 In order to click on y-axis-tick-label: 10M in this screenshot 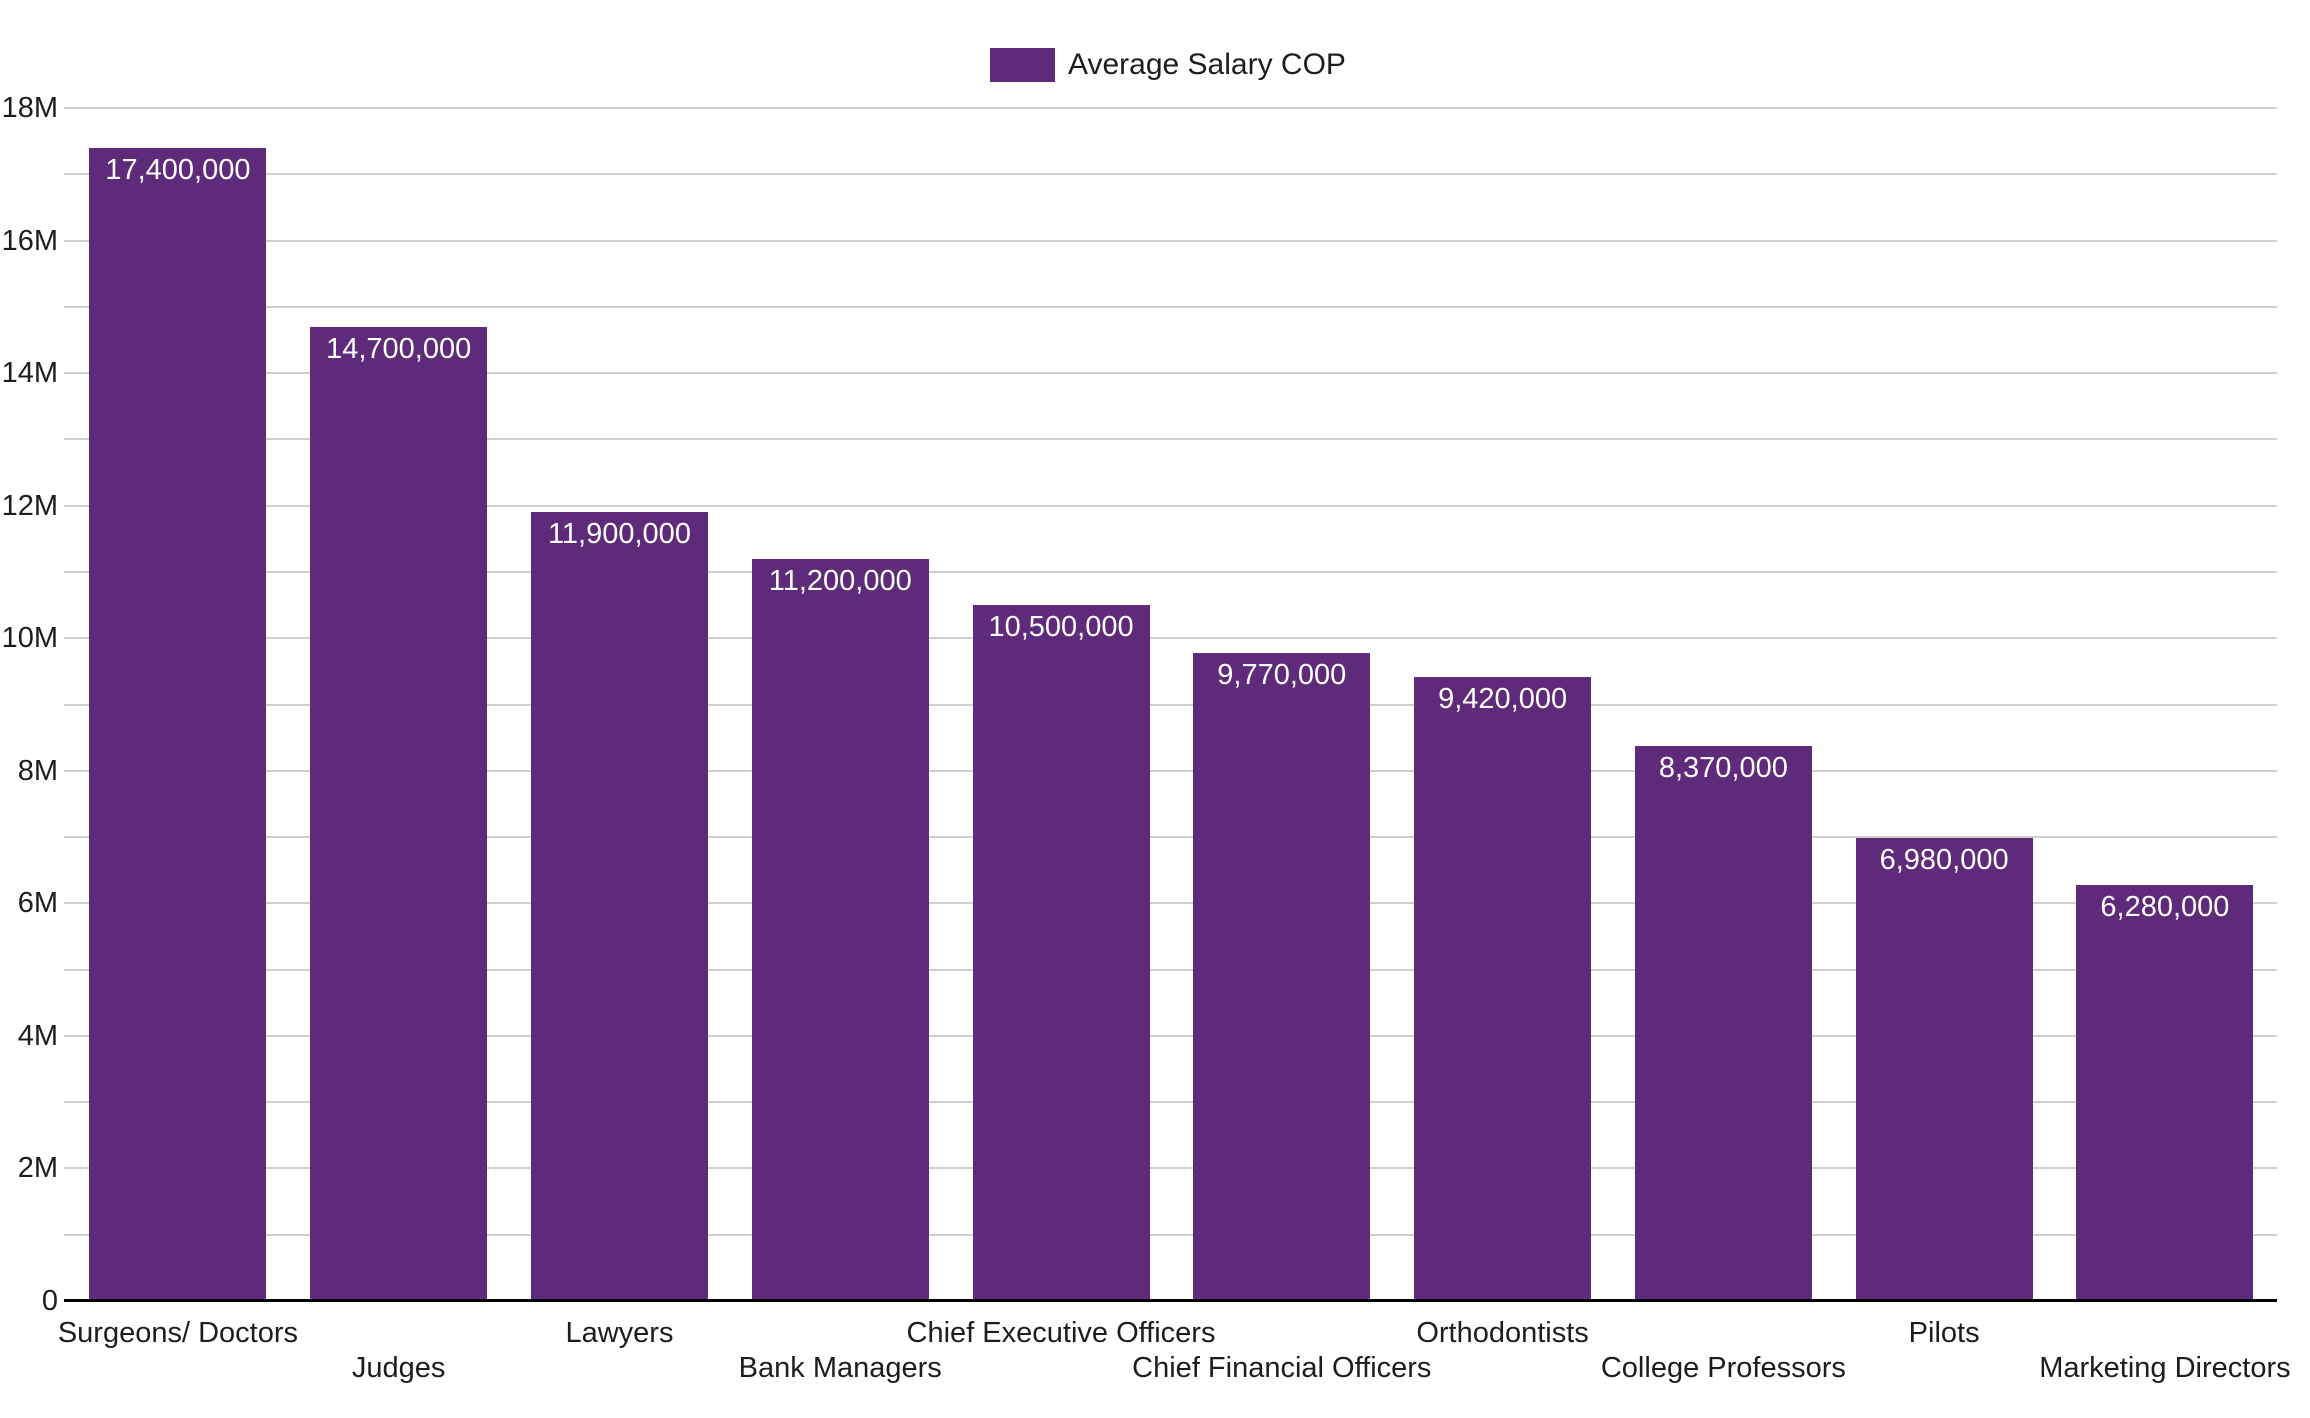, I will do `click(29, 638)`.